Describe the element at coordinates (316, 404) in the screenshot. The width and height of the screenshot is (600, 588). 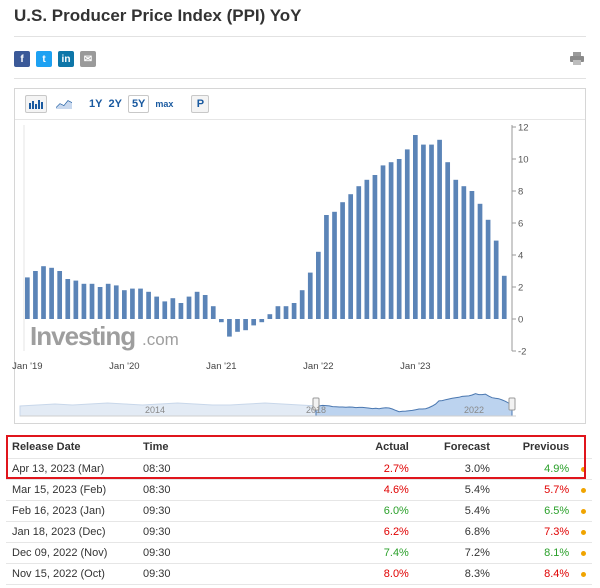
I see `navigator-left-handle` at that location.